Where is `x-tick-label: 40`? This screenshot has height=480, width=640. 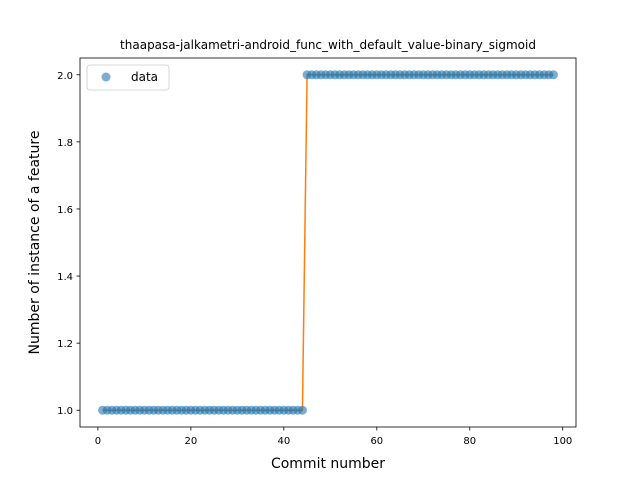 x-tick-label: 40 is located at coordinates (283, 441).